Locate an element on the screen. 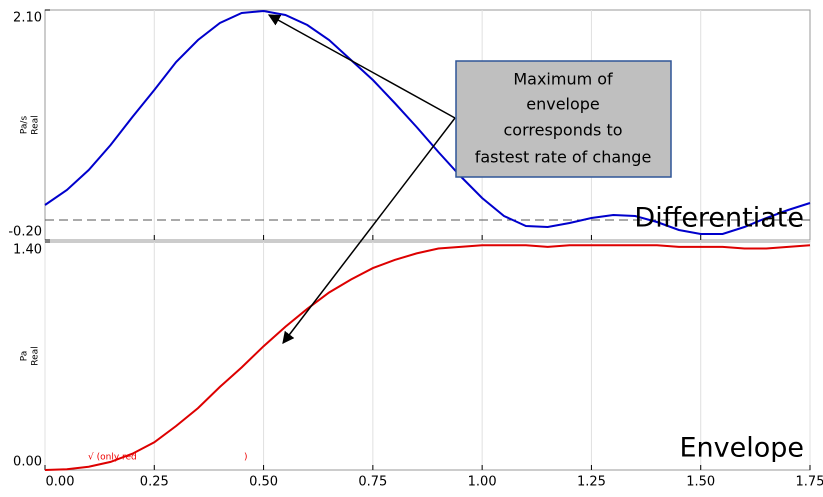 Image resolution: width=823 pixels, height=497 pixels. callout-box is located at coordinates (563, 119).